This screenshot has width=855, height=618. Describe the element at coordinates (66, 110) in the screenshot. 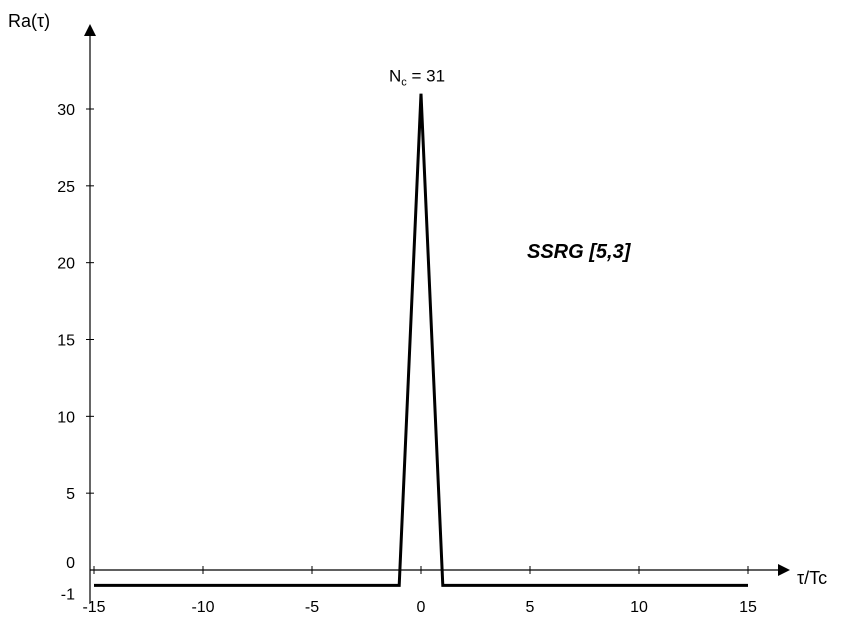

I see `y-tick-label: 30` at that location.